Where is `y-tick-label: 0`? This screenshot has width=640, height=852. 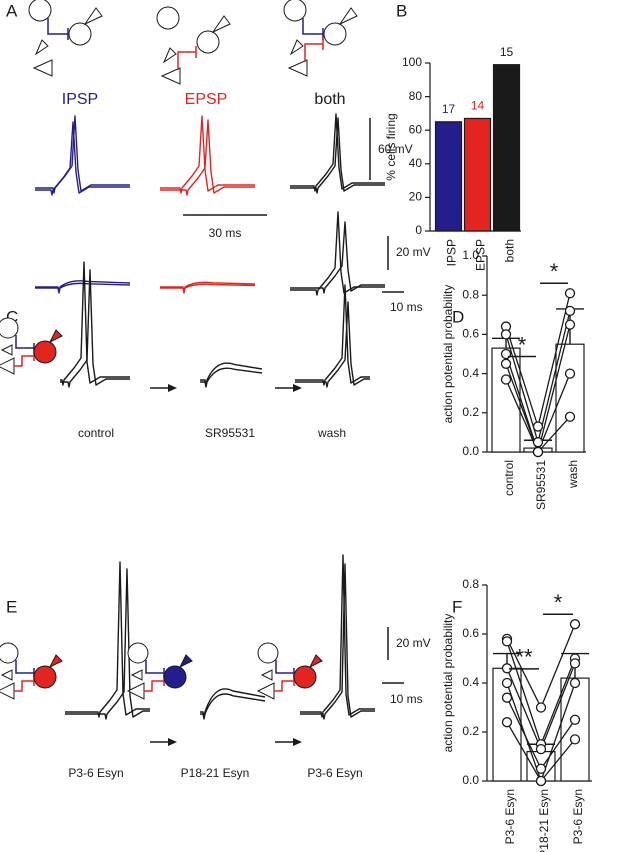 y-tick-label: 0 is located at coordinates (418, 230).